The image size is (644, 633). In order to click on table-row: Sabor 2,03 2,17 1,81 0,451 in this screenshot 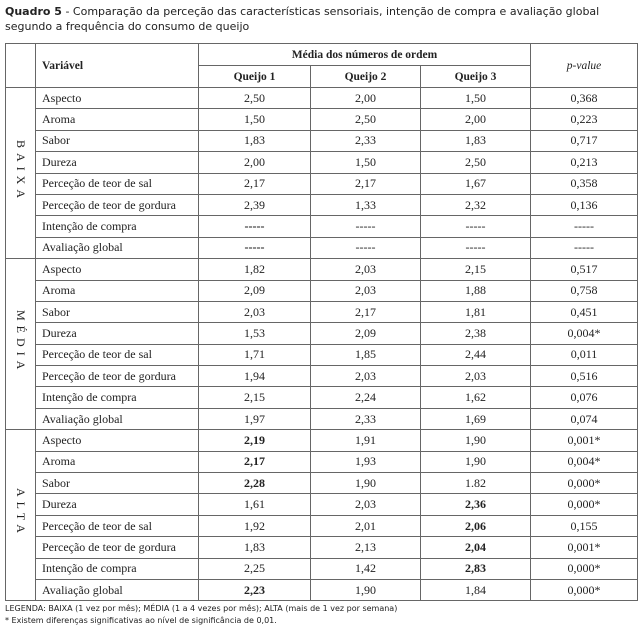, I will do `click(322, 312)`.